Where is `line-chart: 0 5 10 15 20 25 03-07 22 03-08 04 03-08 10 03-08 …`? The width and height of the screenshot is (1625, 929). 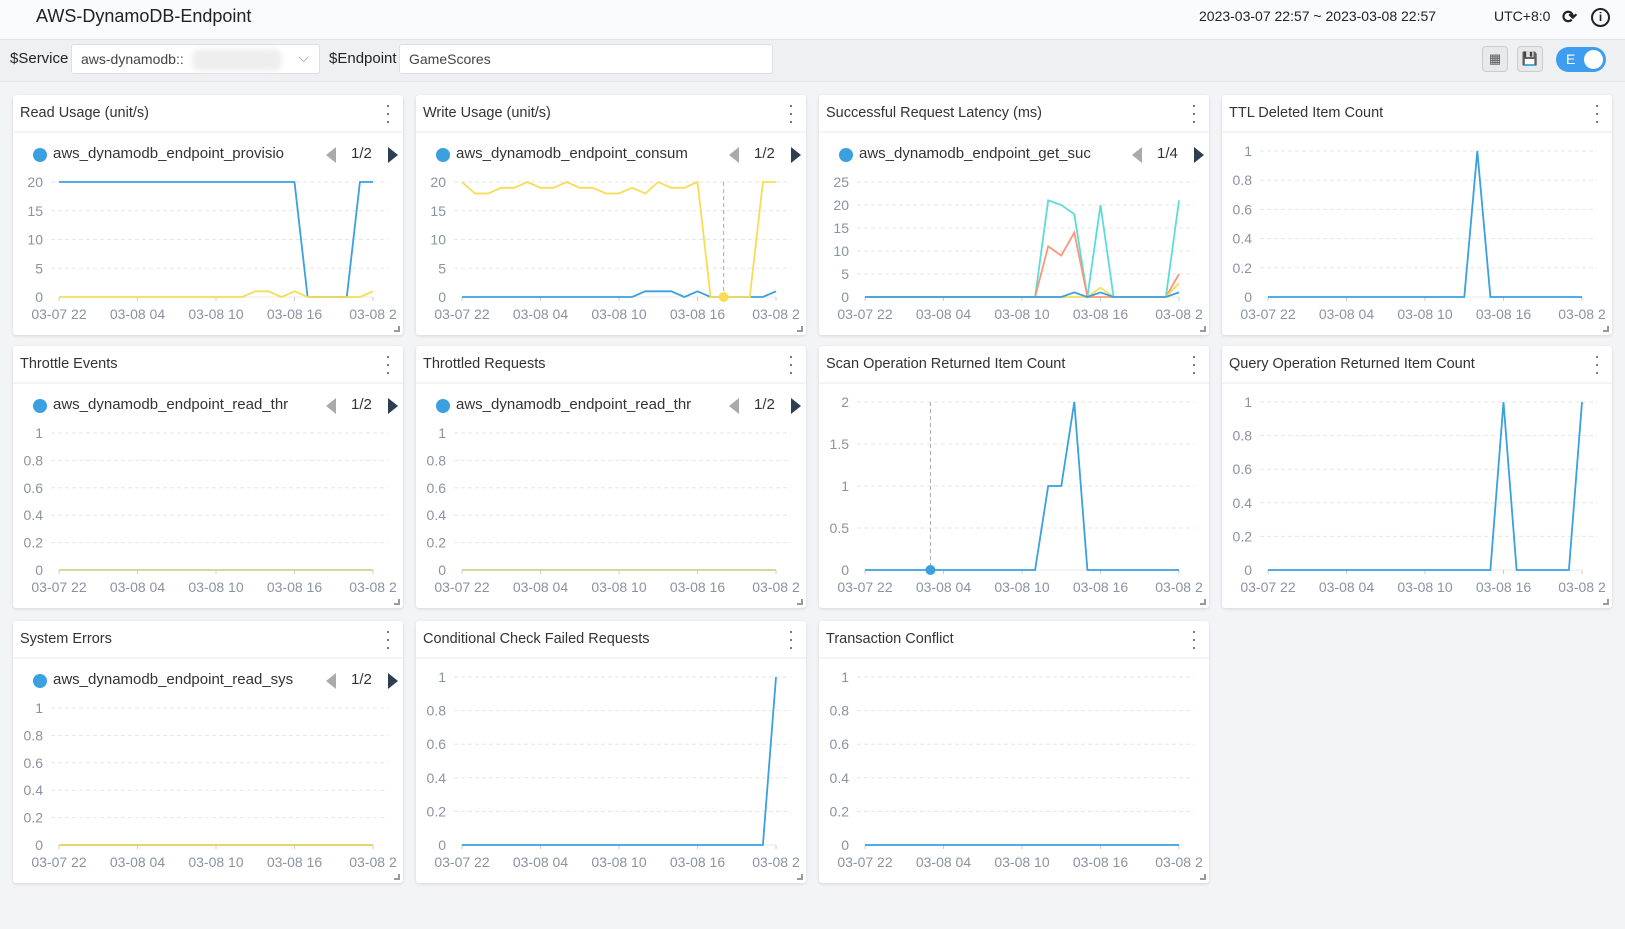
line-chart: 0 5 10 15 20 25 03-07 22 03-08 04 03-08 10 03-08 … is located at coordinates (1014, 215).